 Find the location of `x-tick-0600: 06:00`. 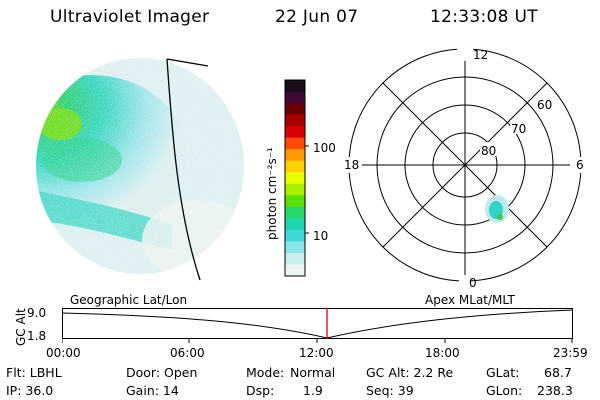

x-tick-0600: 06:00 is located at coordinates (187, 353).